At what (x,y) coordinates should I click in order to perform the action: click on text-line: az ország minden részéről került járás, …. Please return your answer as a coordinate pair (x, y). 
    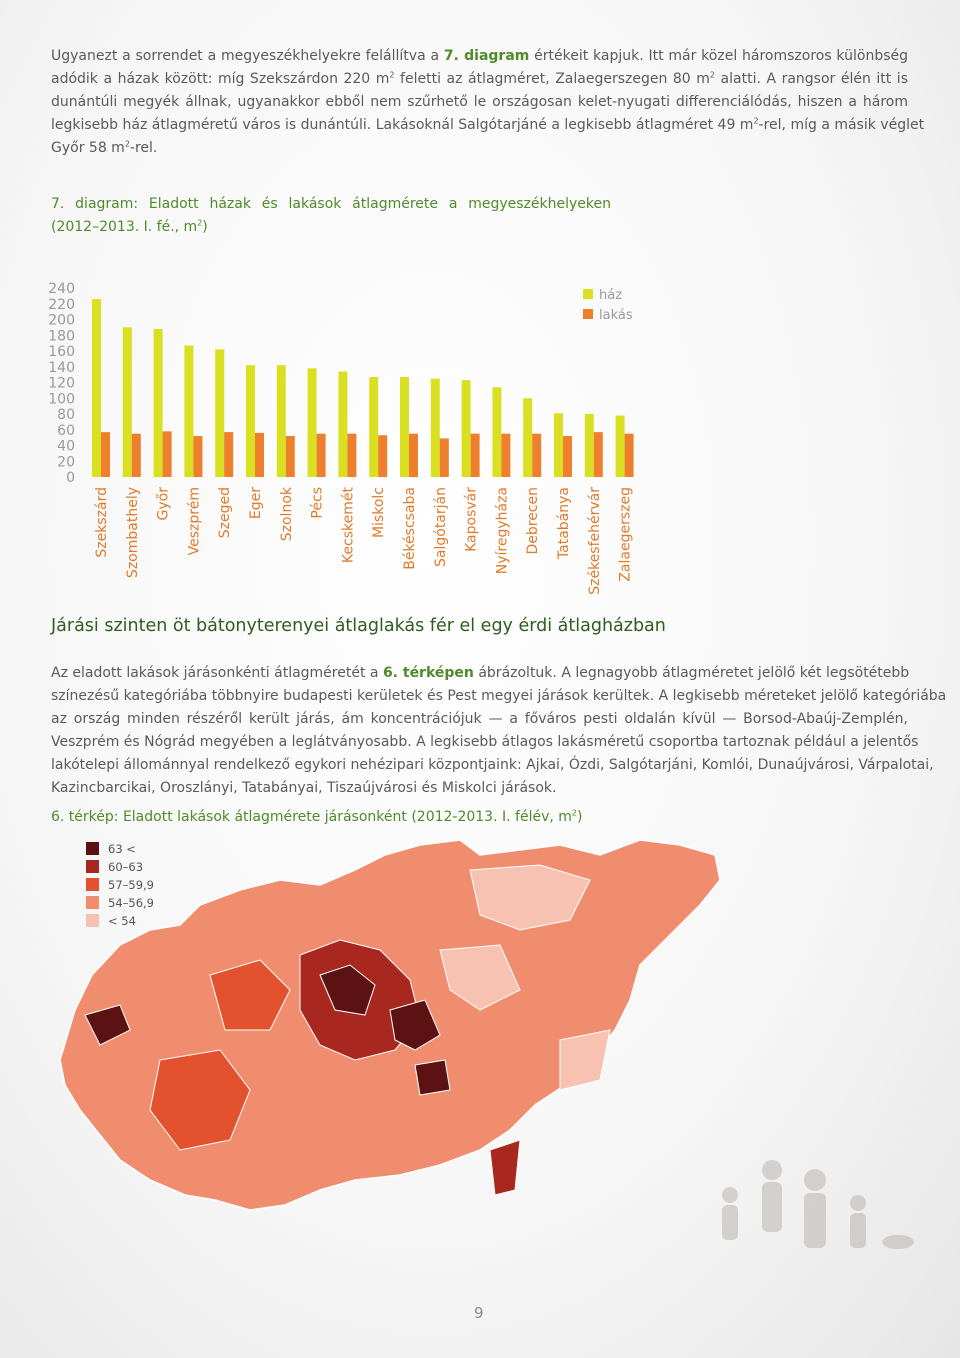
    Looking at the image, I should click on (479, 719).